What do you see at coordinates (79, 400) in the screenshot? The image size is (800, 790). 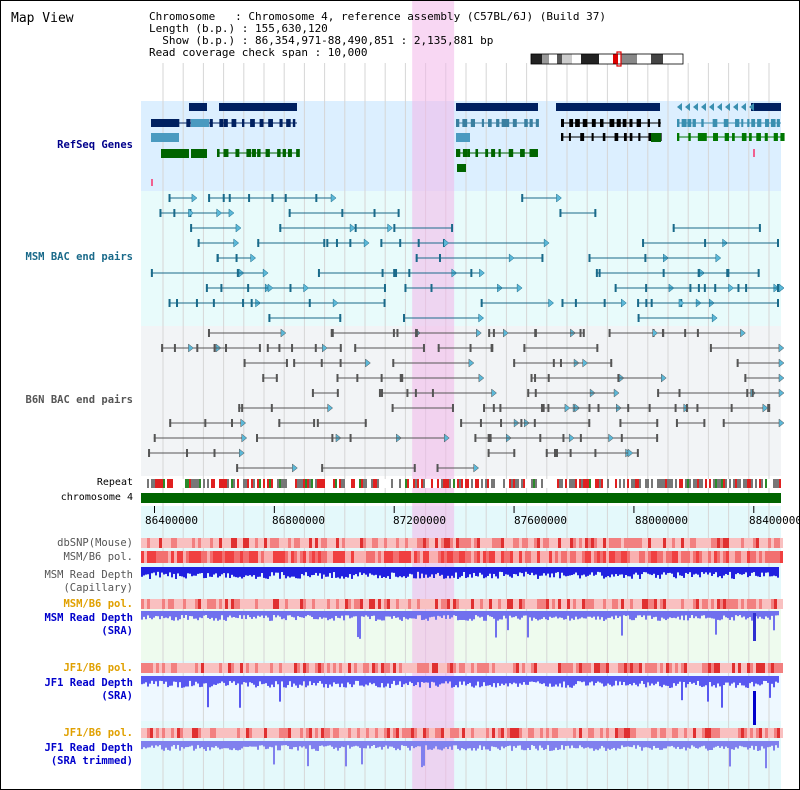 I see `b6n-bac-track-label: B6N BAC end pairs` at bounding box center [79, 400].